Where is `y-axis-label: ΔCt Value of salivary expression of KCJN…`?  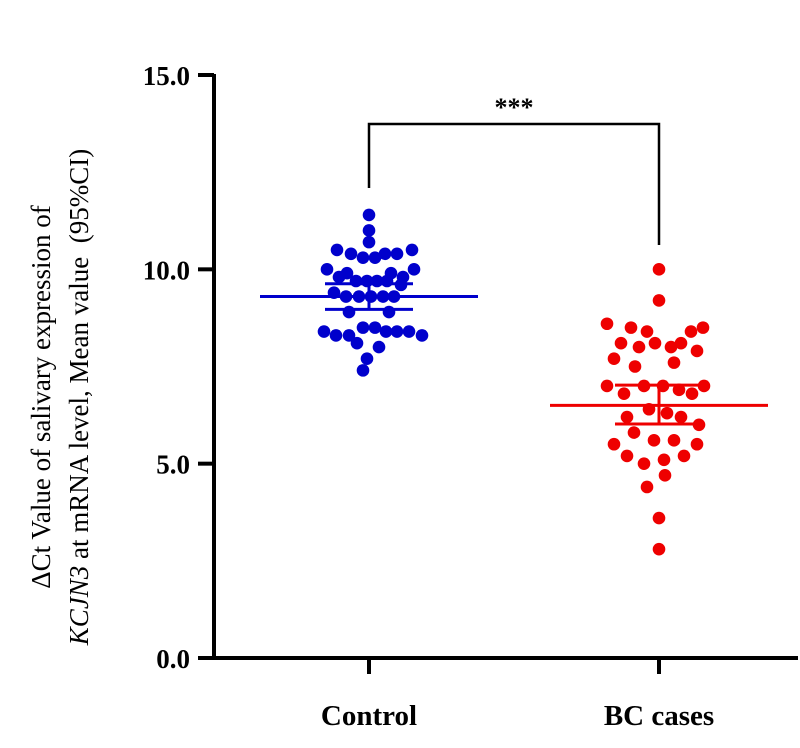 y-axis-label: ΔCt Value of salivary expression of KCJN… is located at coordinates (60, 397).